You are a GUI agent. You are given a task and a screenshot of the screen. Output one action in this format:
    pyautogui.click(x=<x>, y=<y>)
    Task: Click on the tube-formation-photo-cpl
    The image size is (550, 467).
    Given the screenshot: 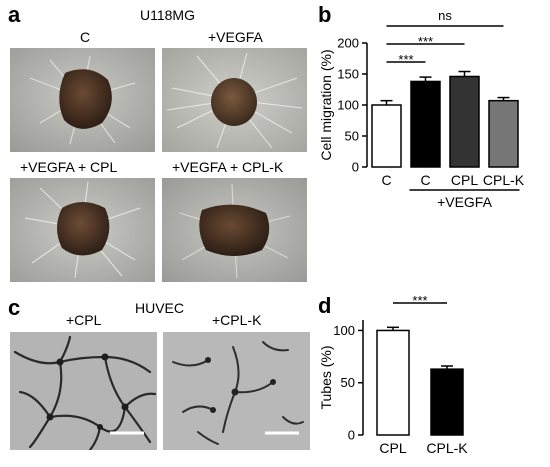 What is the action you would take?
    pyautogui.click(x=83, y=391)
    